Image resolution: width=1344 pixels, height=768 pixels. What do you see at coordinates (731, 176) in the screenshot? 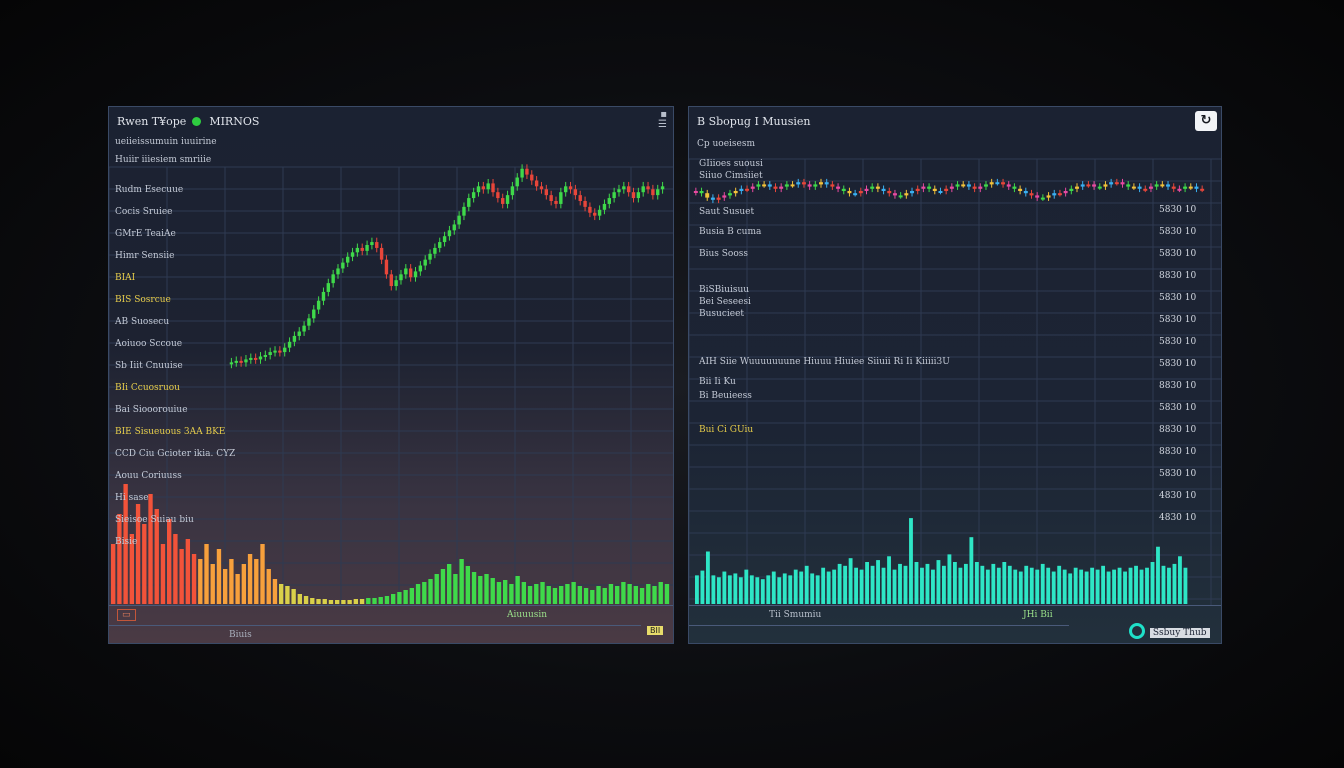
I see `right-label: Siiuo Cimsiiet` at bounding box center [731, 176].